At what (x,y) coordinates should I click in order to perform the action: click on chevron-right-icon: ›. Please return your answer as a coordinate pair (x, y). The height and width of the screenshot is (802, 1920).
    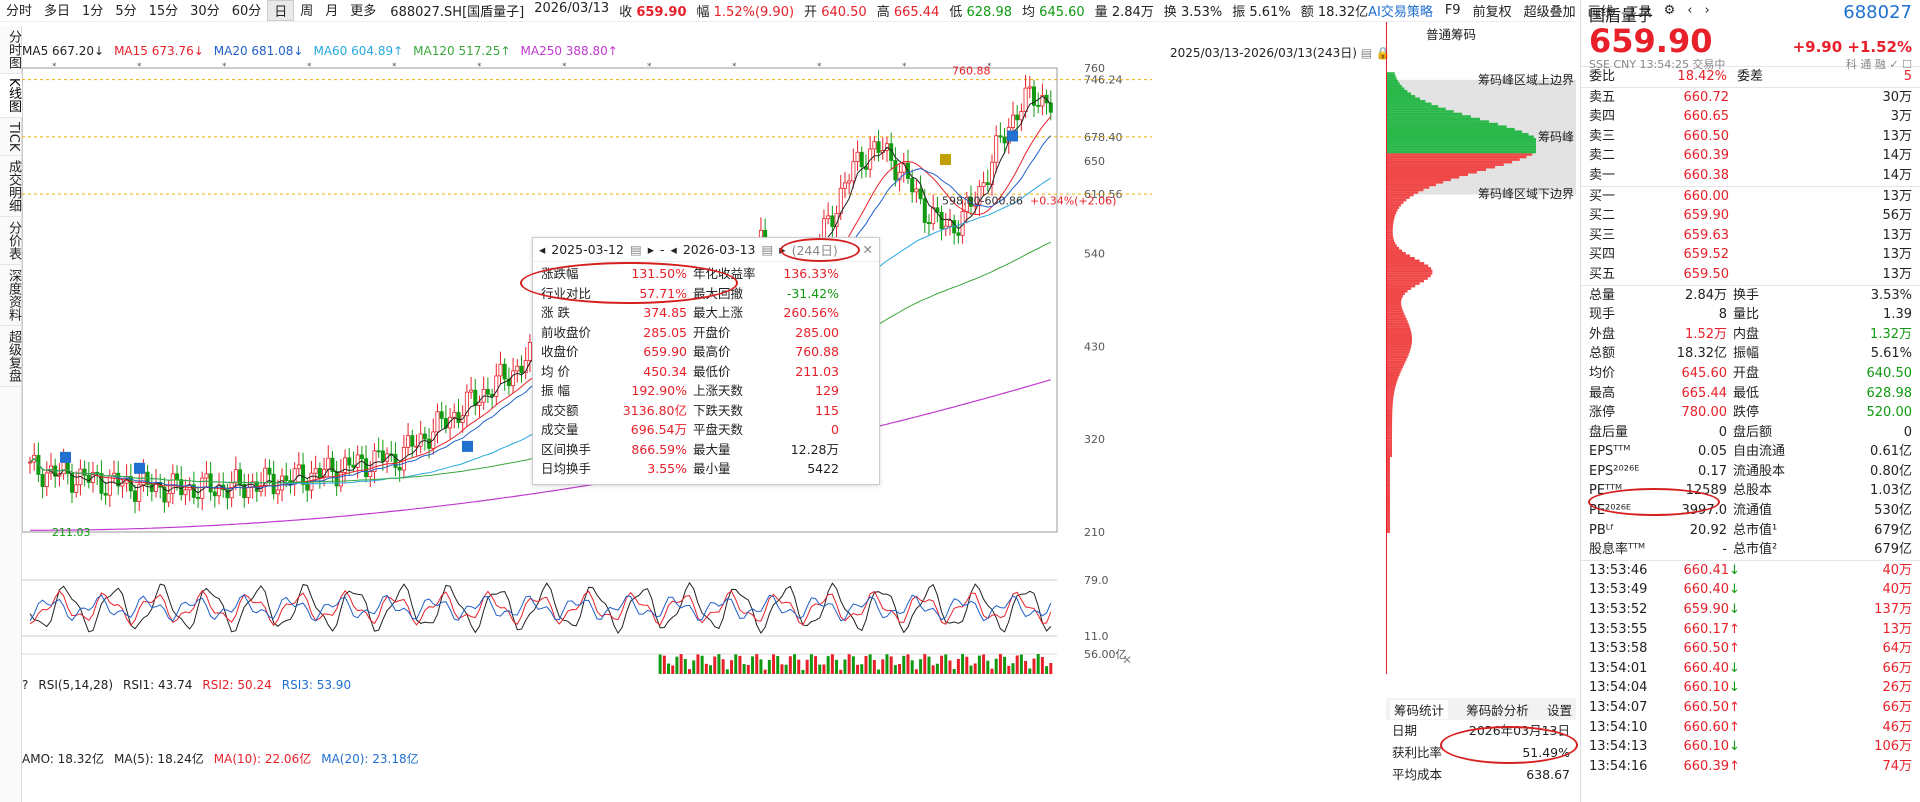
    Looking at the image, I should click on (1707, 10).